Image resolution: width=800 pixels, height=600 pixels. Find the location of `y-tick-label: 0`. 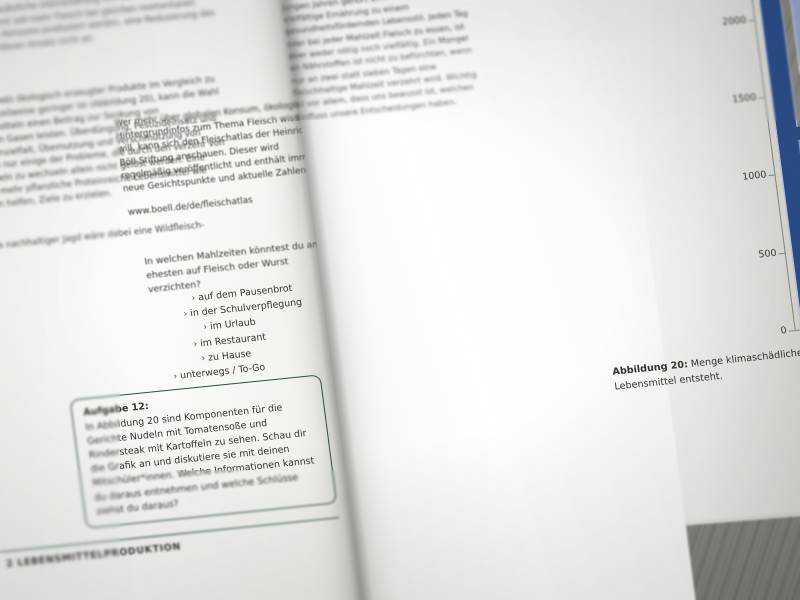

y-tick-label: 0 is located at coordinates (760, 331).